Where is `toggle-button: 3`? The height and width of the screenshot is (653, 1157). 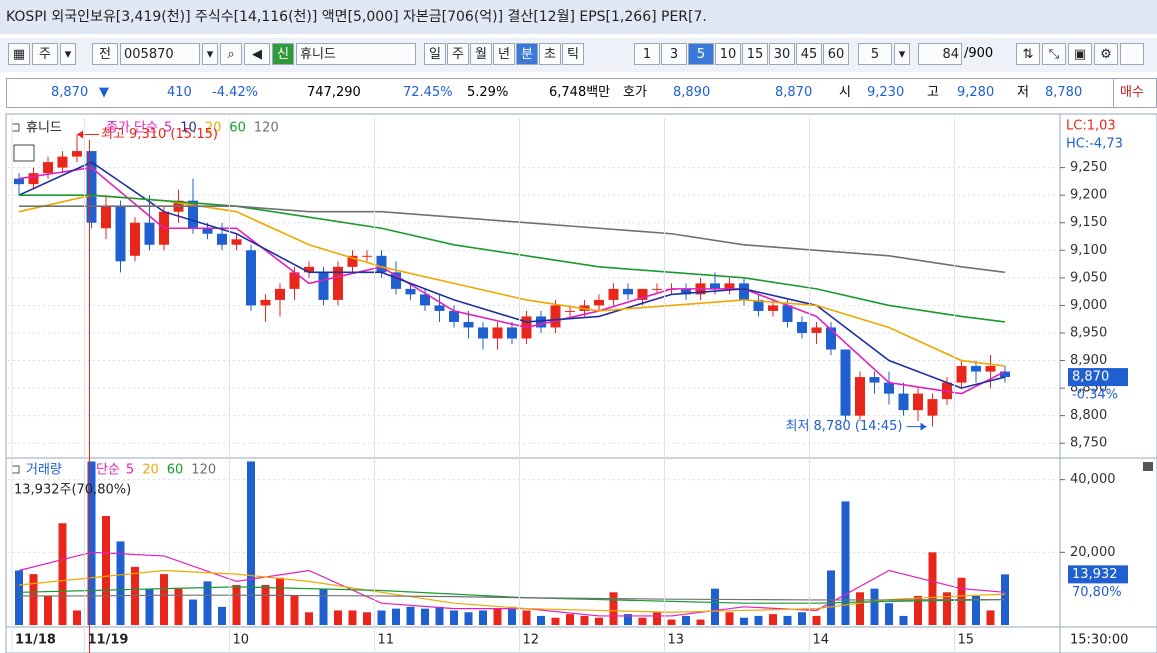 toggle-button: 3 is located at coordinates (674, 54).